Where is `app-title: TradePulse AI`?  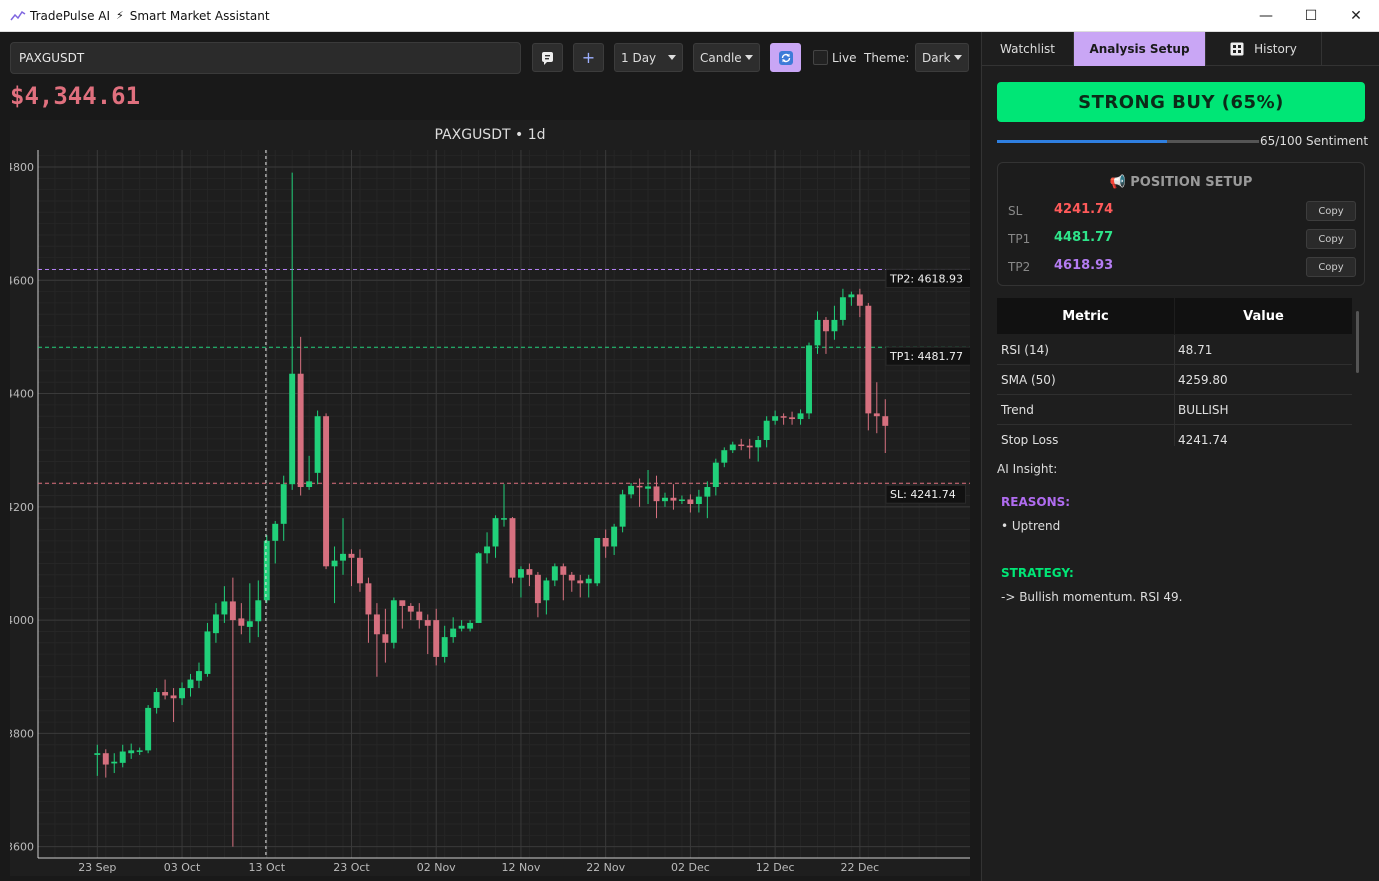
app-title: TradePulse AI is located at coordinates (70, 15).